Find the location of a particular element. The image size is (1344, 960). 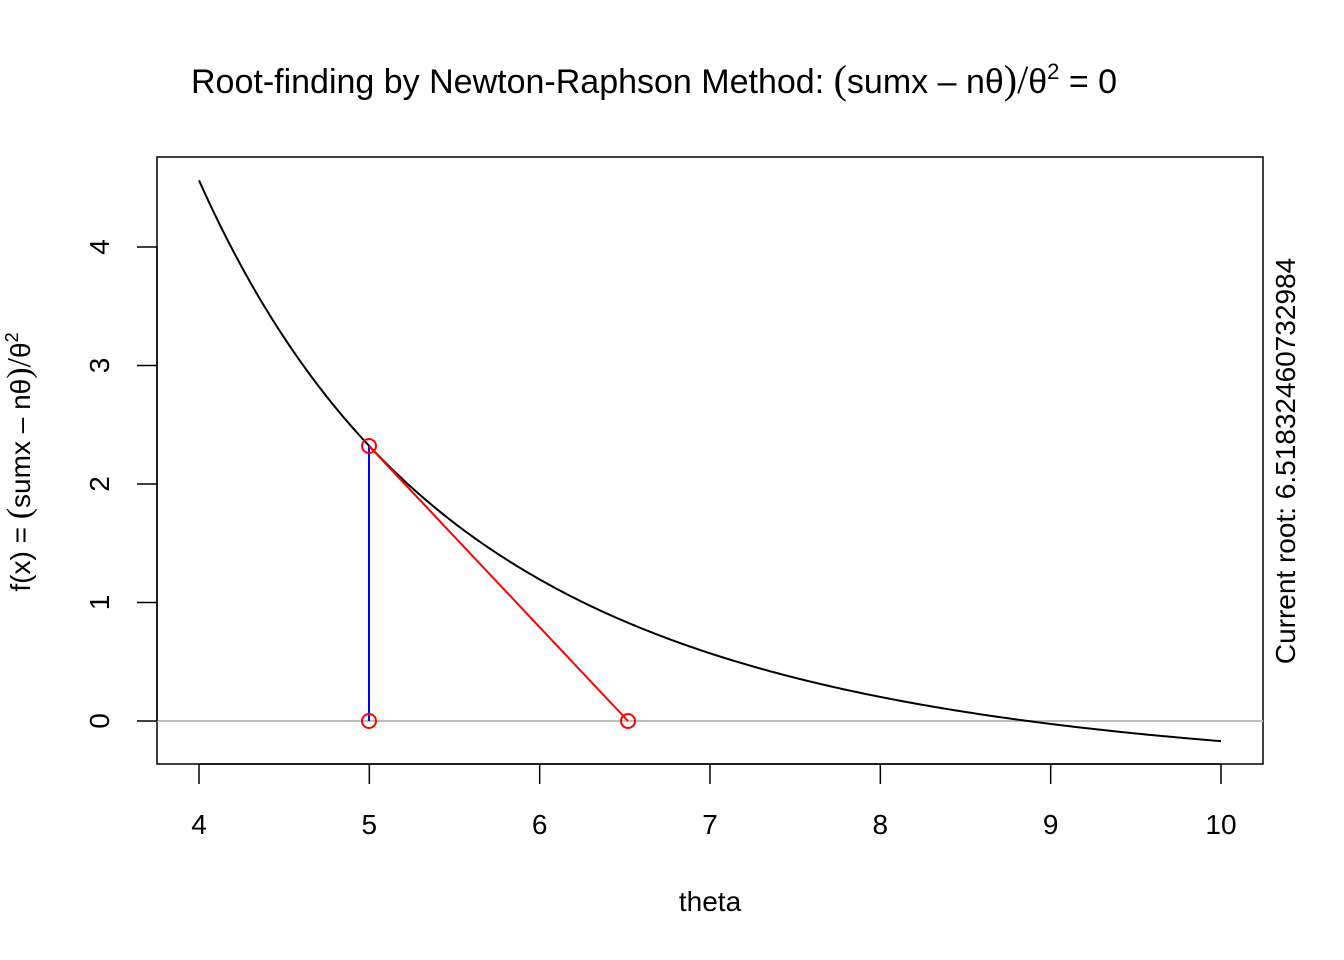

x-tick-label: 6 is located at coordinates (540, 824).